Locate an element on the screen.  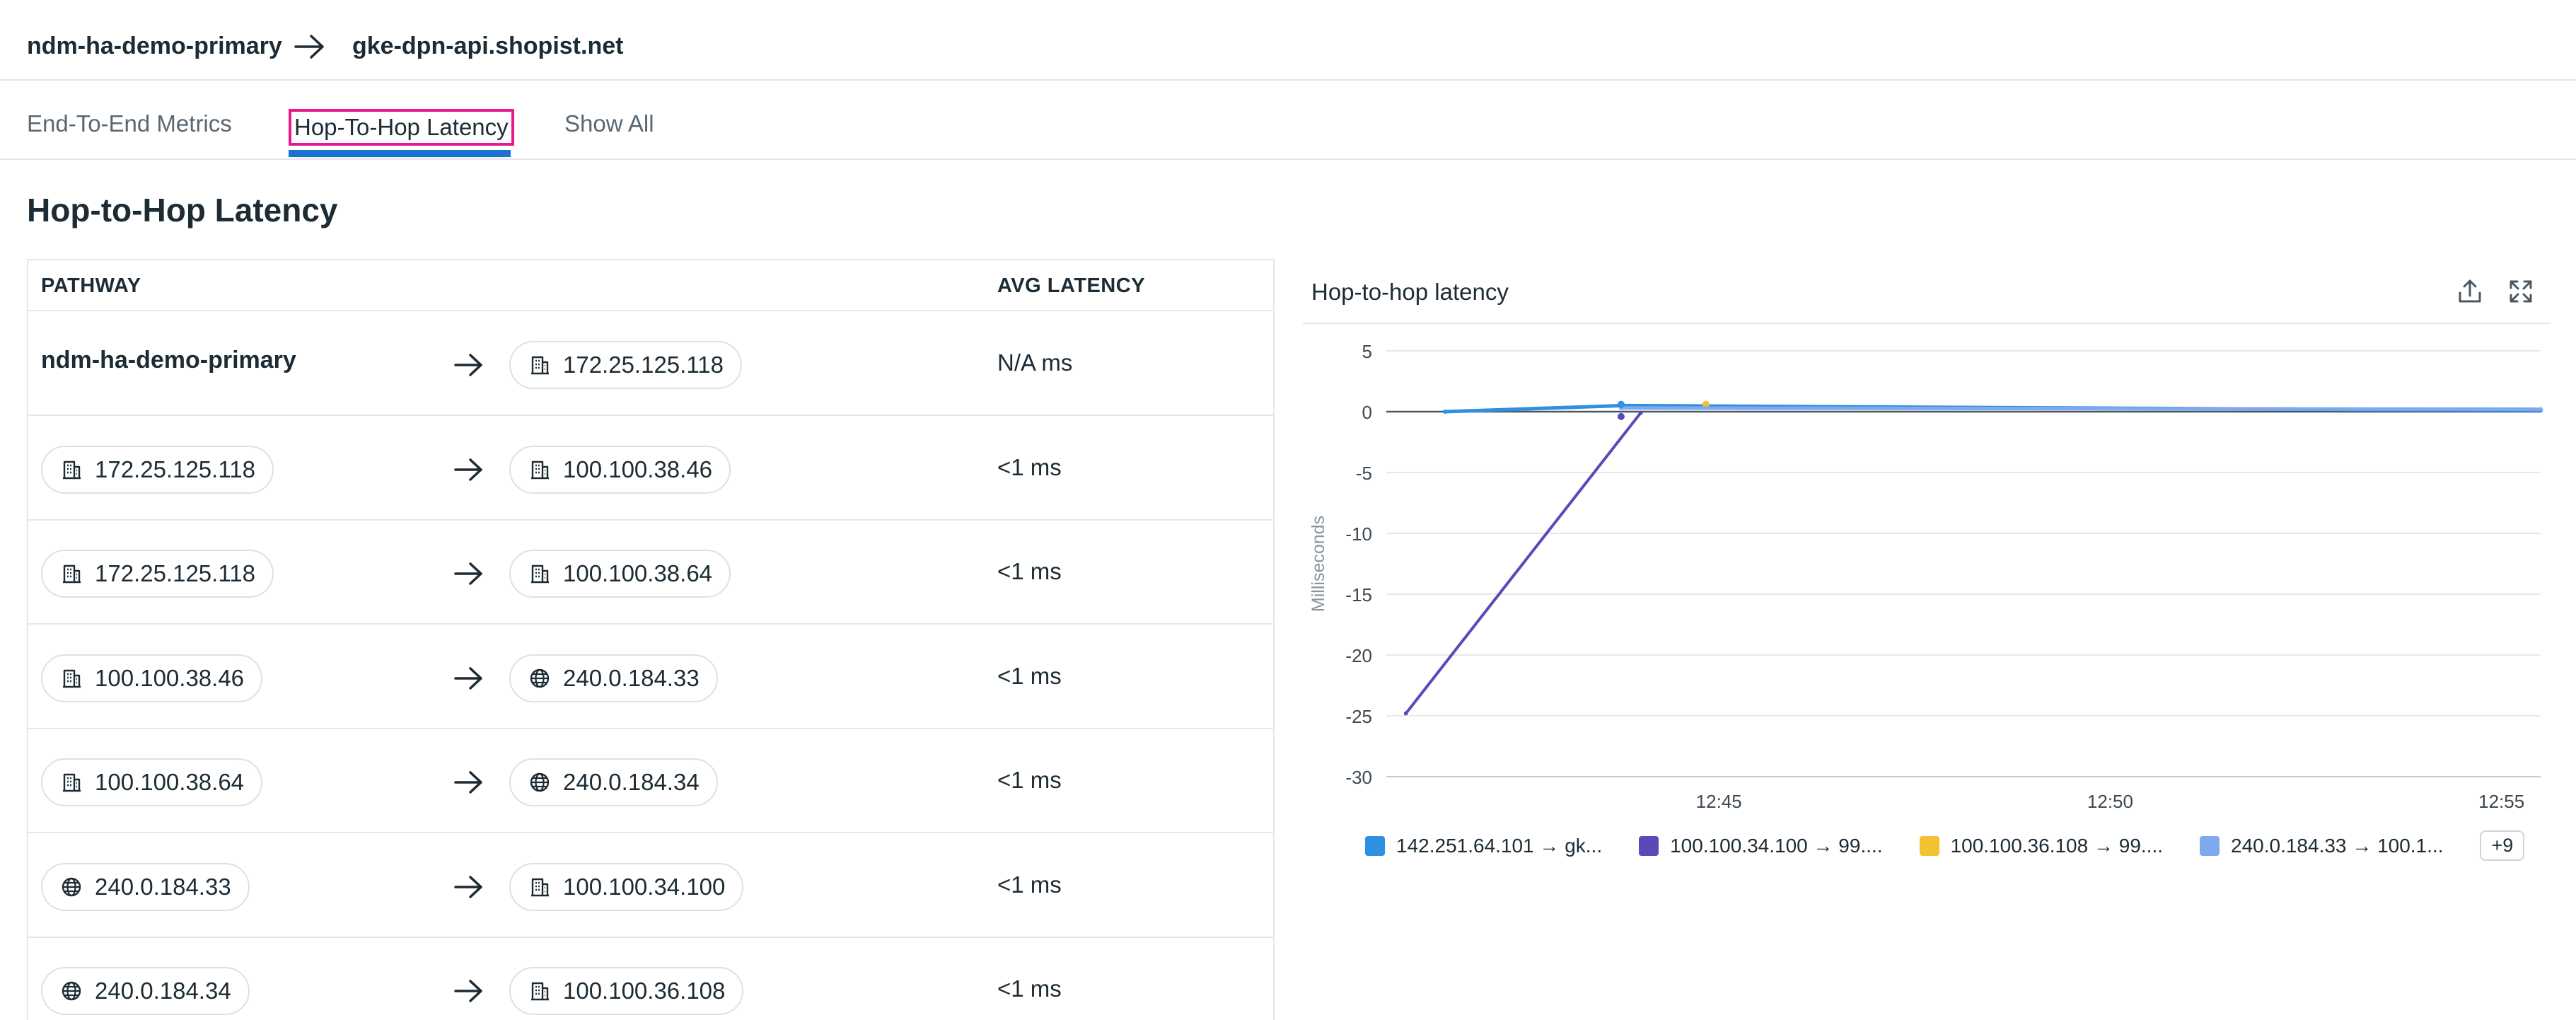
table-row: 100.100.38.46 240.0.184.33 <1 ms is located at coordinates (650, 677).